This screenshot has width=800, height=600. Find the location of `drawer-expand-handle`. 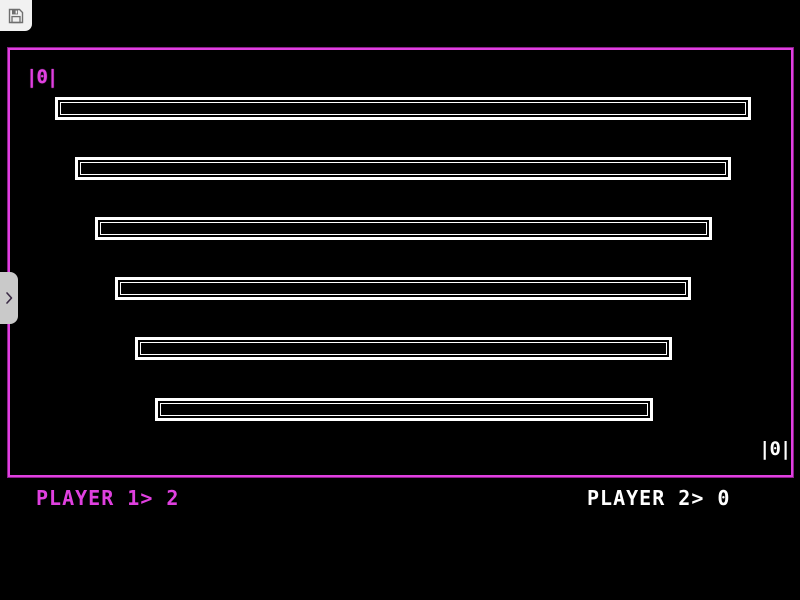

drawer-expand-handle is located at coordinates (9, 298).